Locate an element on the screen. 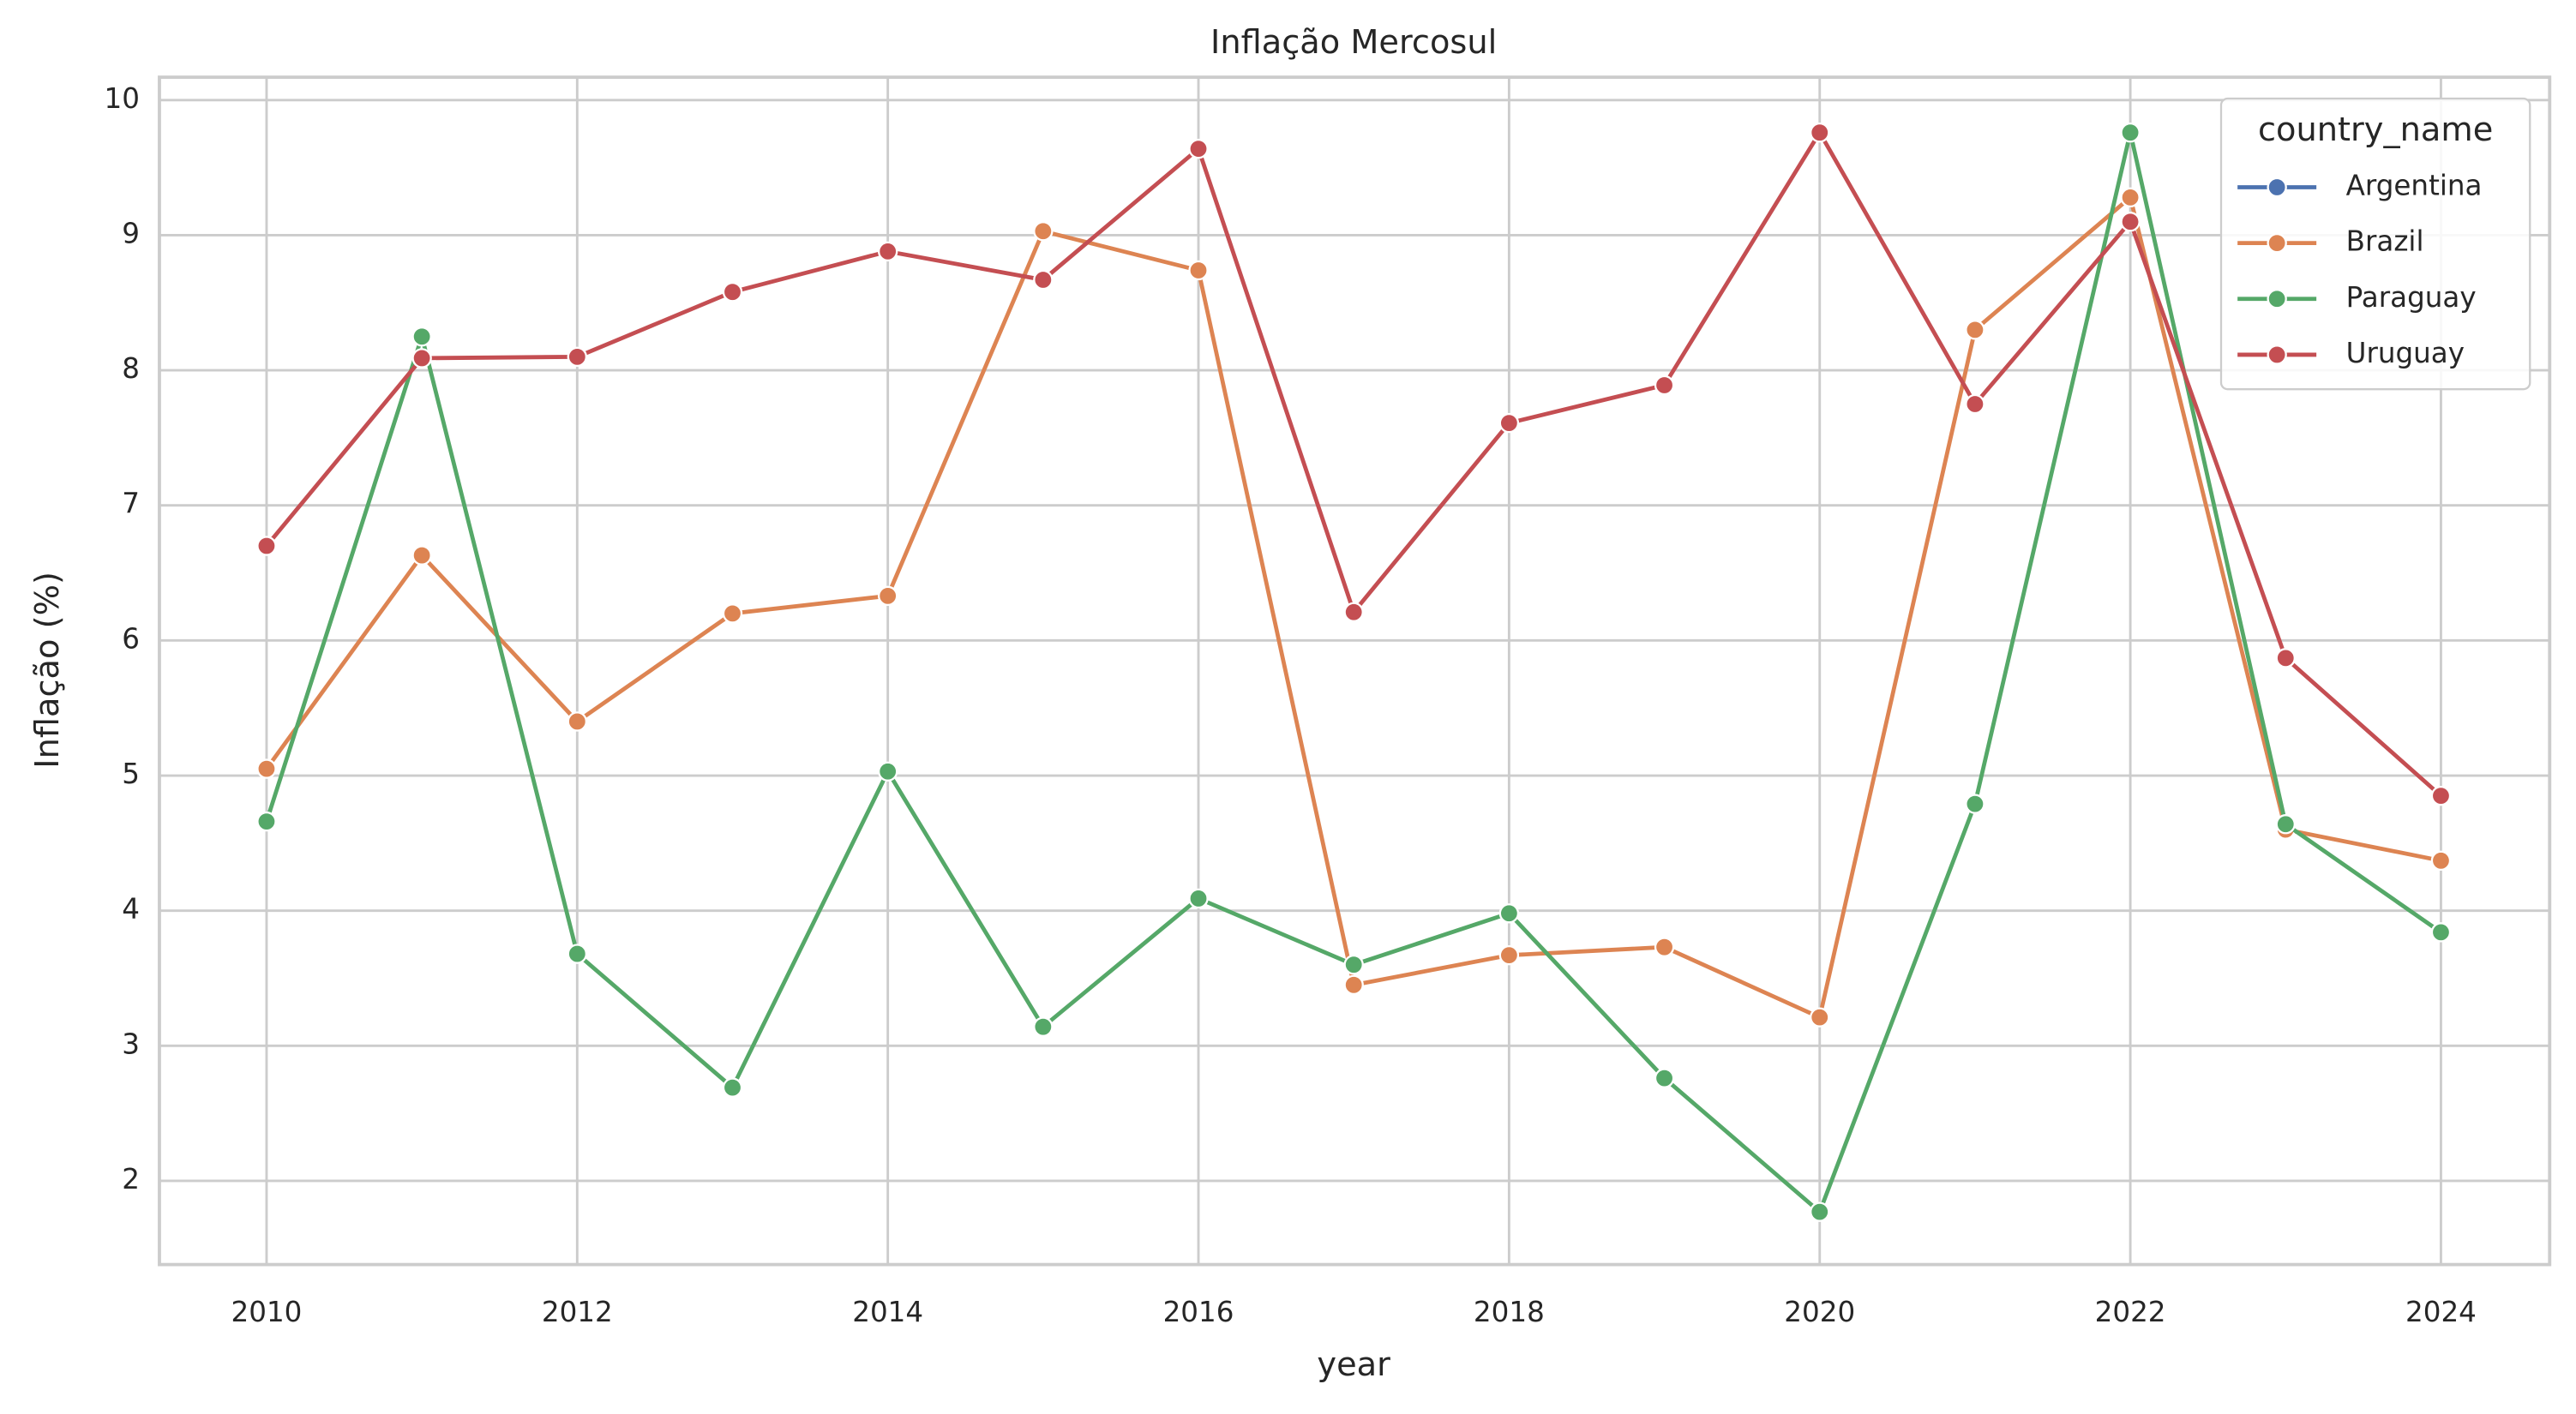 This screenshot has width=2576, height=1414. y-tick-label: 6 is located at coordinates (131, 638).